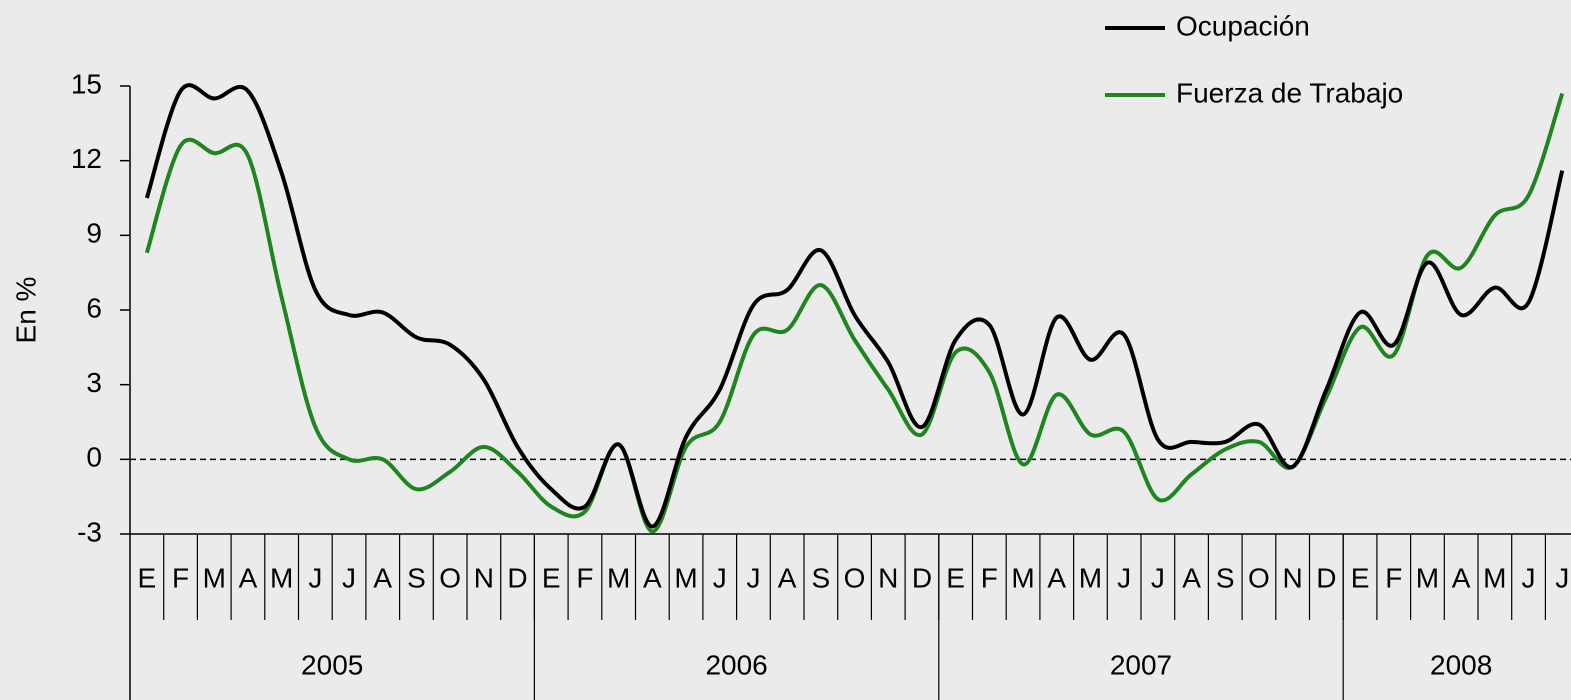 Image resolution: width=1571 pixels, height=700 pixels. What do you see at coordinates (1141, 664) in the screenshot?
I see `year-label: 2007` at bounding box center [1141, 664].